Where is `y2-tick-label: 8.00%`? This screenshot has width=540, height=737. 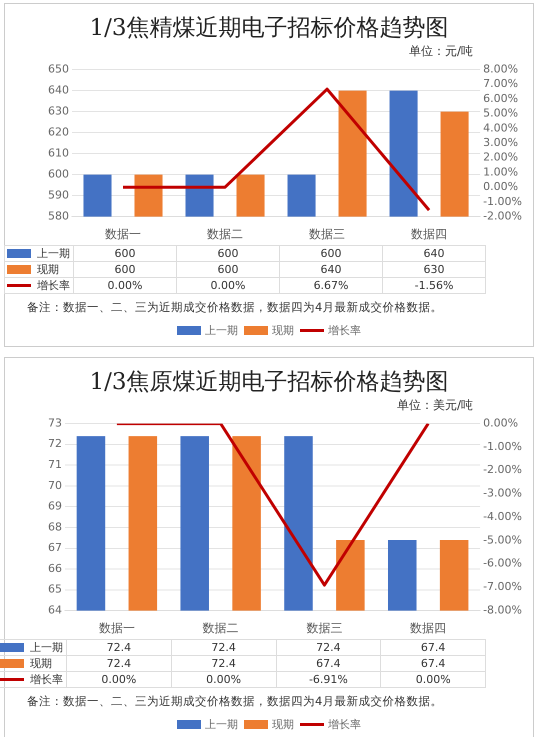 y2-tick-label: 8.00% is located at coordinates (500, 69).